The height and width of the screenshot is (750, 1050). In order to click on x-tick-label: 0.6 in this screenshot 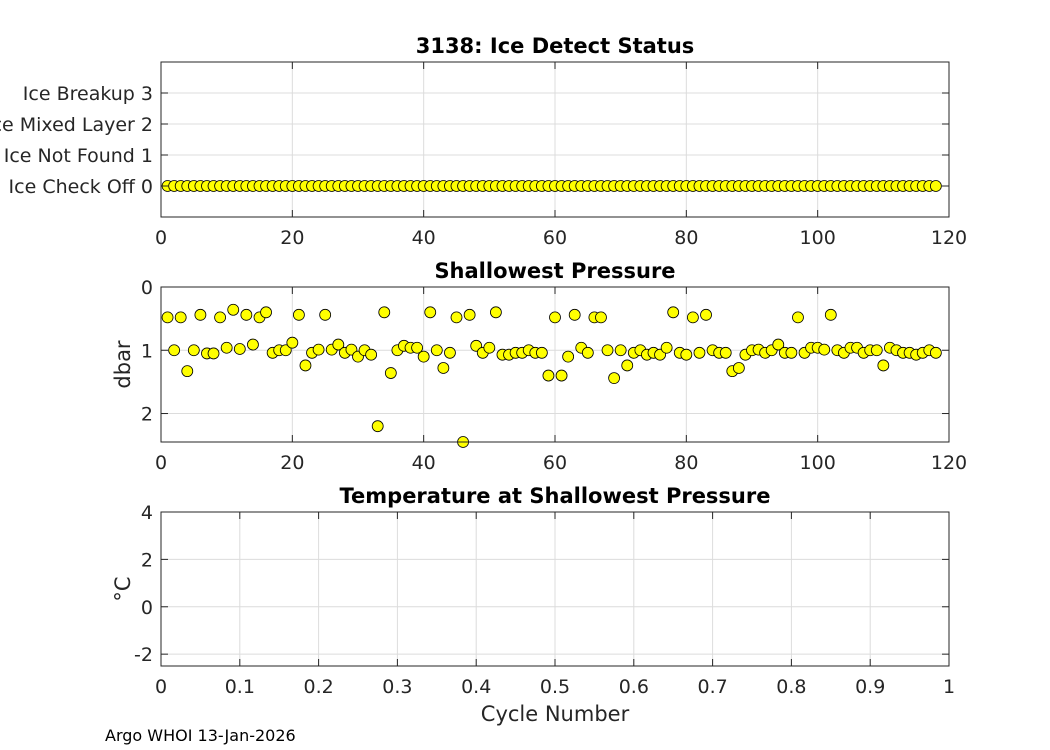, I will do `click(634, 687)`.